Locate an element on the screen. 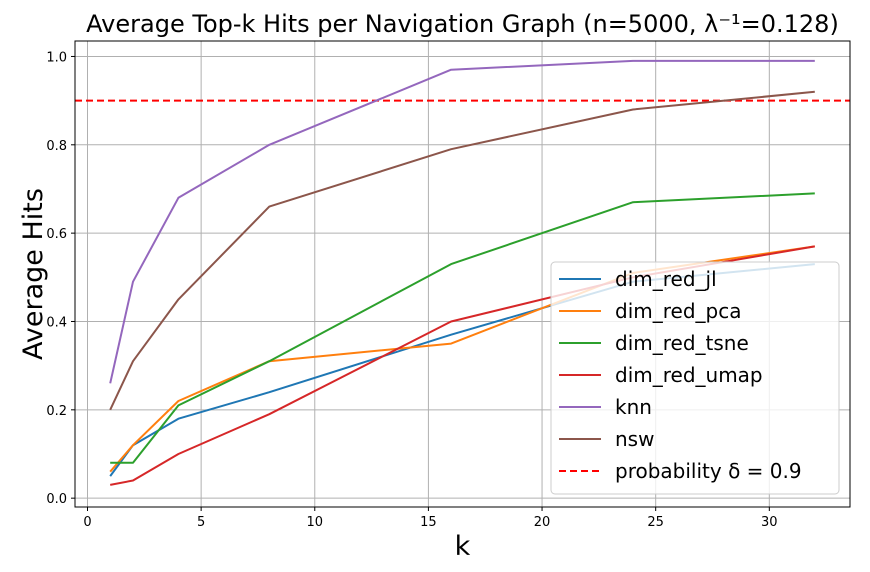  y-tick-label: 0.6 is located at coordinates (56, 234).